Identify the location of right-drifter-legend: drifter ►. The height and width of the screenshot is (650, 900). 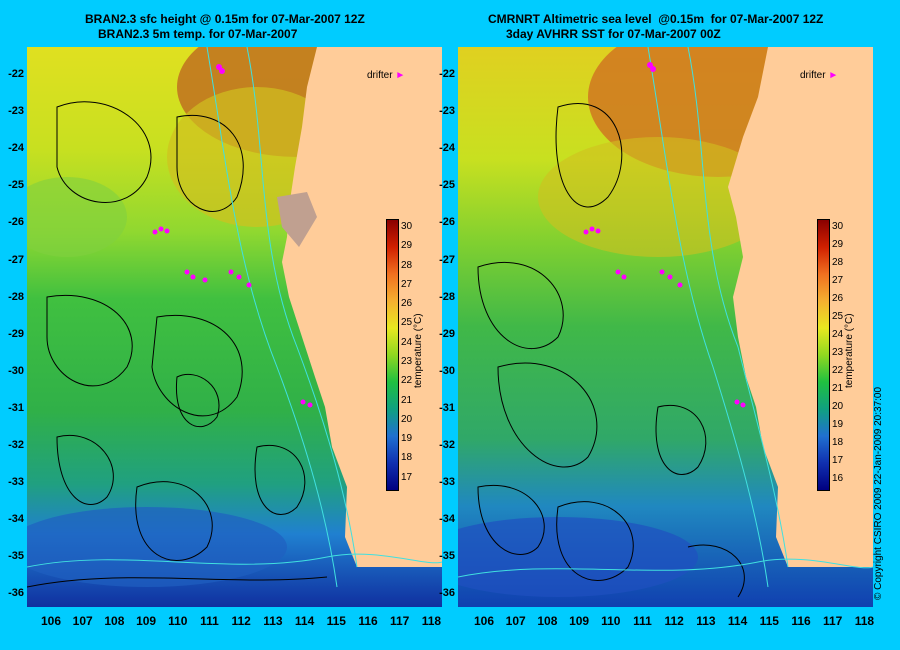
(819, 75).